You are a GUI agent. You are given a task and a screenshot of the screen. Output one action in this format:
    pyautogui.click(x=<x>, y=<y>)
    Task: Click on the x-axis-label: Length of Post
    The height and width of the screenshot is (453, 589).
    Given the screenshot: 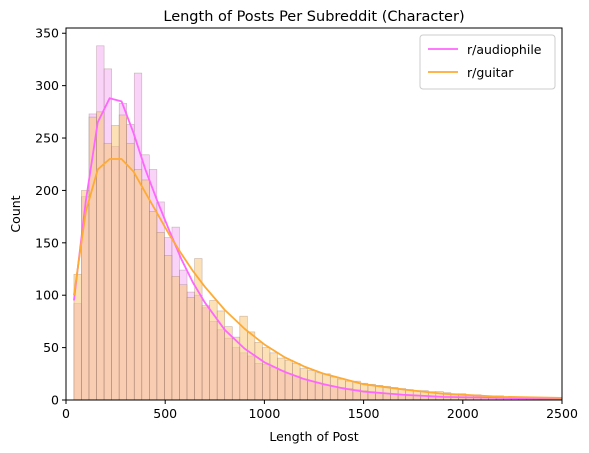 What is the action you would take?
    pyautogui.click(x=313, y=436)
    